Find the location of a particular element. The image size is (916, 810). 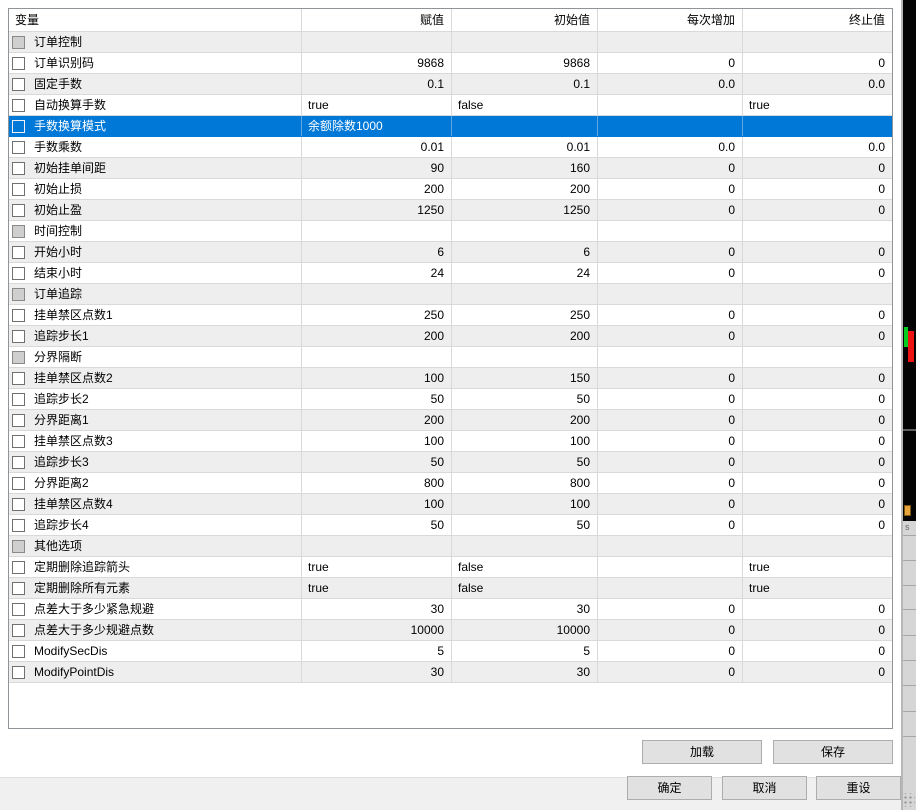

param-name-cell: 其他选项 is located at coordinates (155, 546).